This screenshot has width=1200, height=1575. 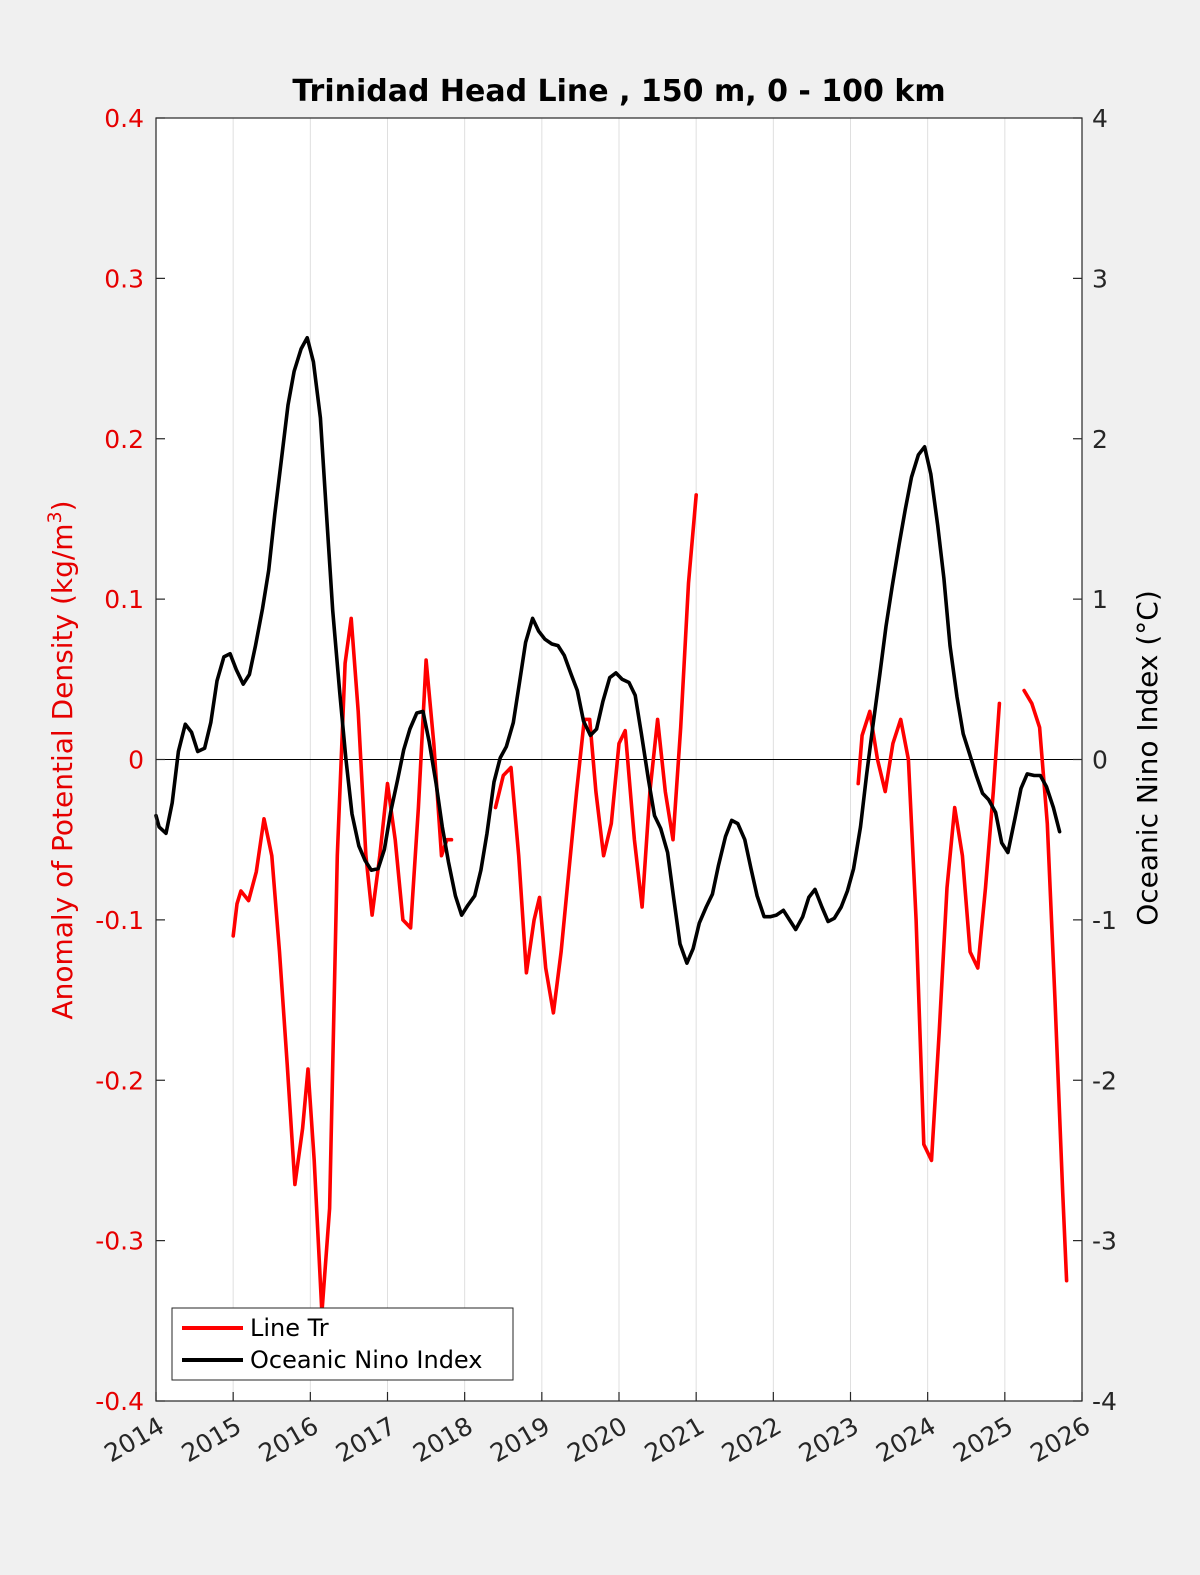 I want to click on y-left-axis-label-sup: 3, so click(x=55, y=517).